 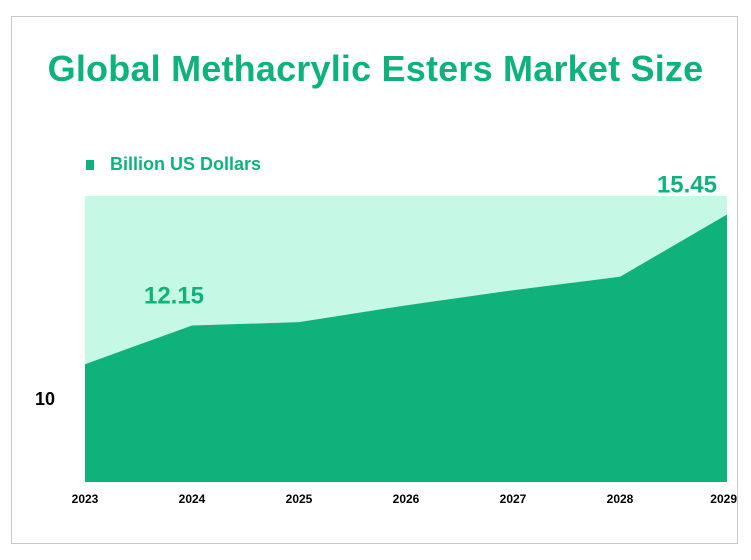 What do you see at coordinates (299, 499) in the screenshot?
I see `x-tick-label-2025: 2025` at bounding box center [299, 499].